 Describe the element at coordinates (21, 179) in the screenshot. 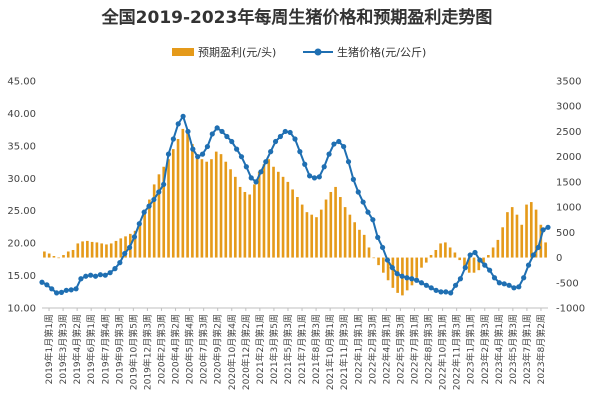

I see `y-left-tick-label: 30.00` at that location.